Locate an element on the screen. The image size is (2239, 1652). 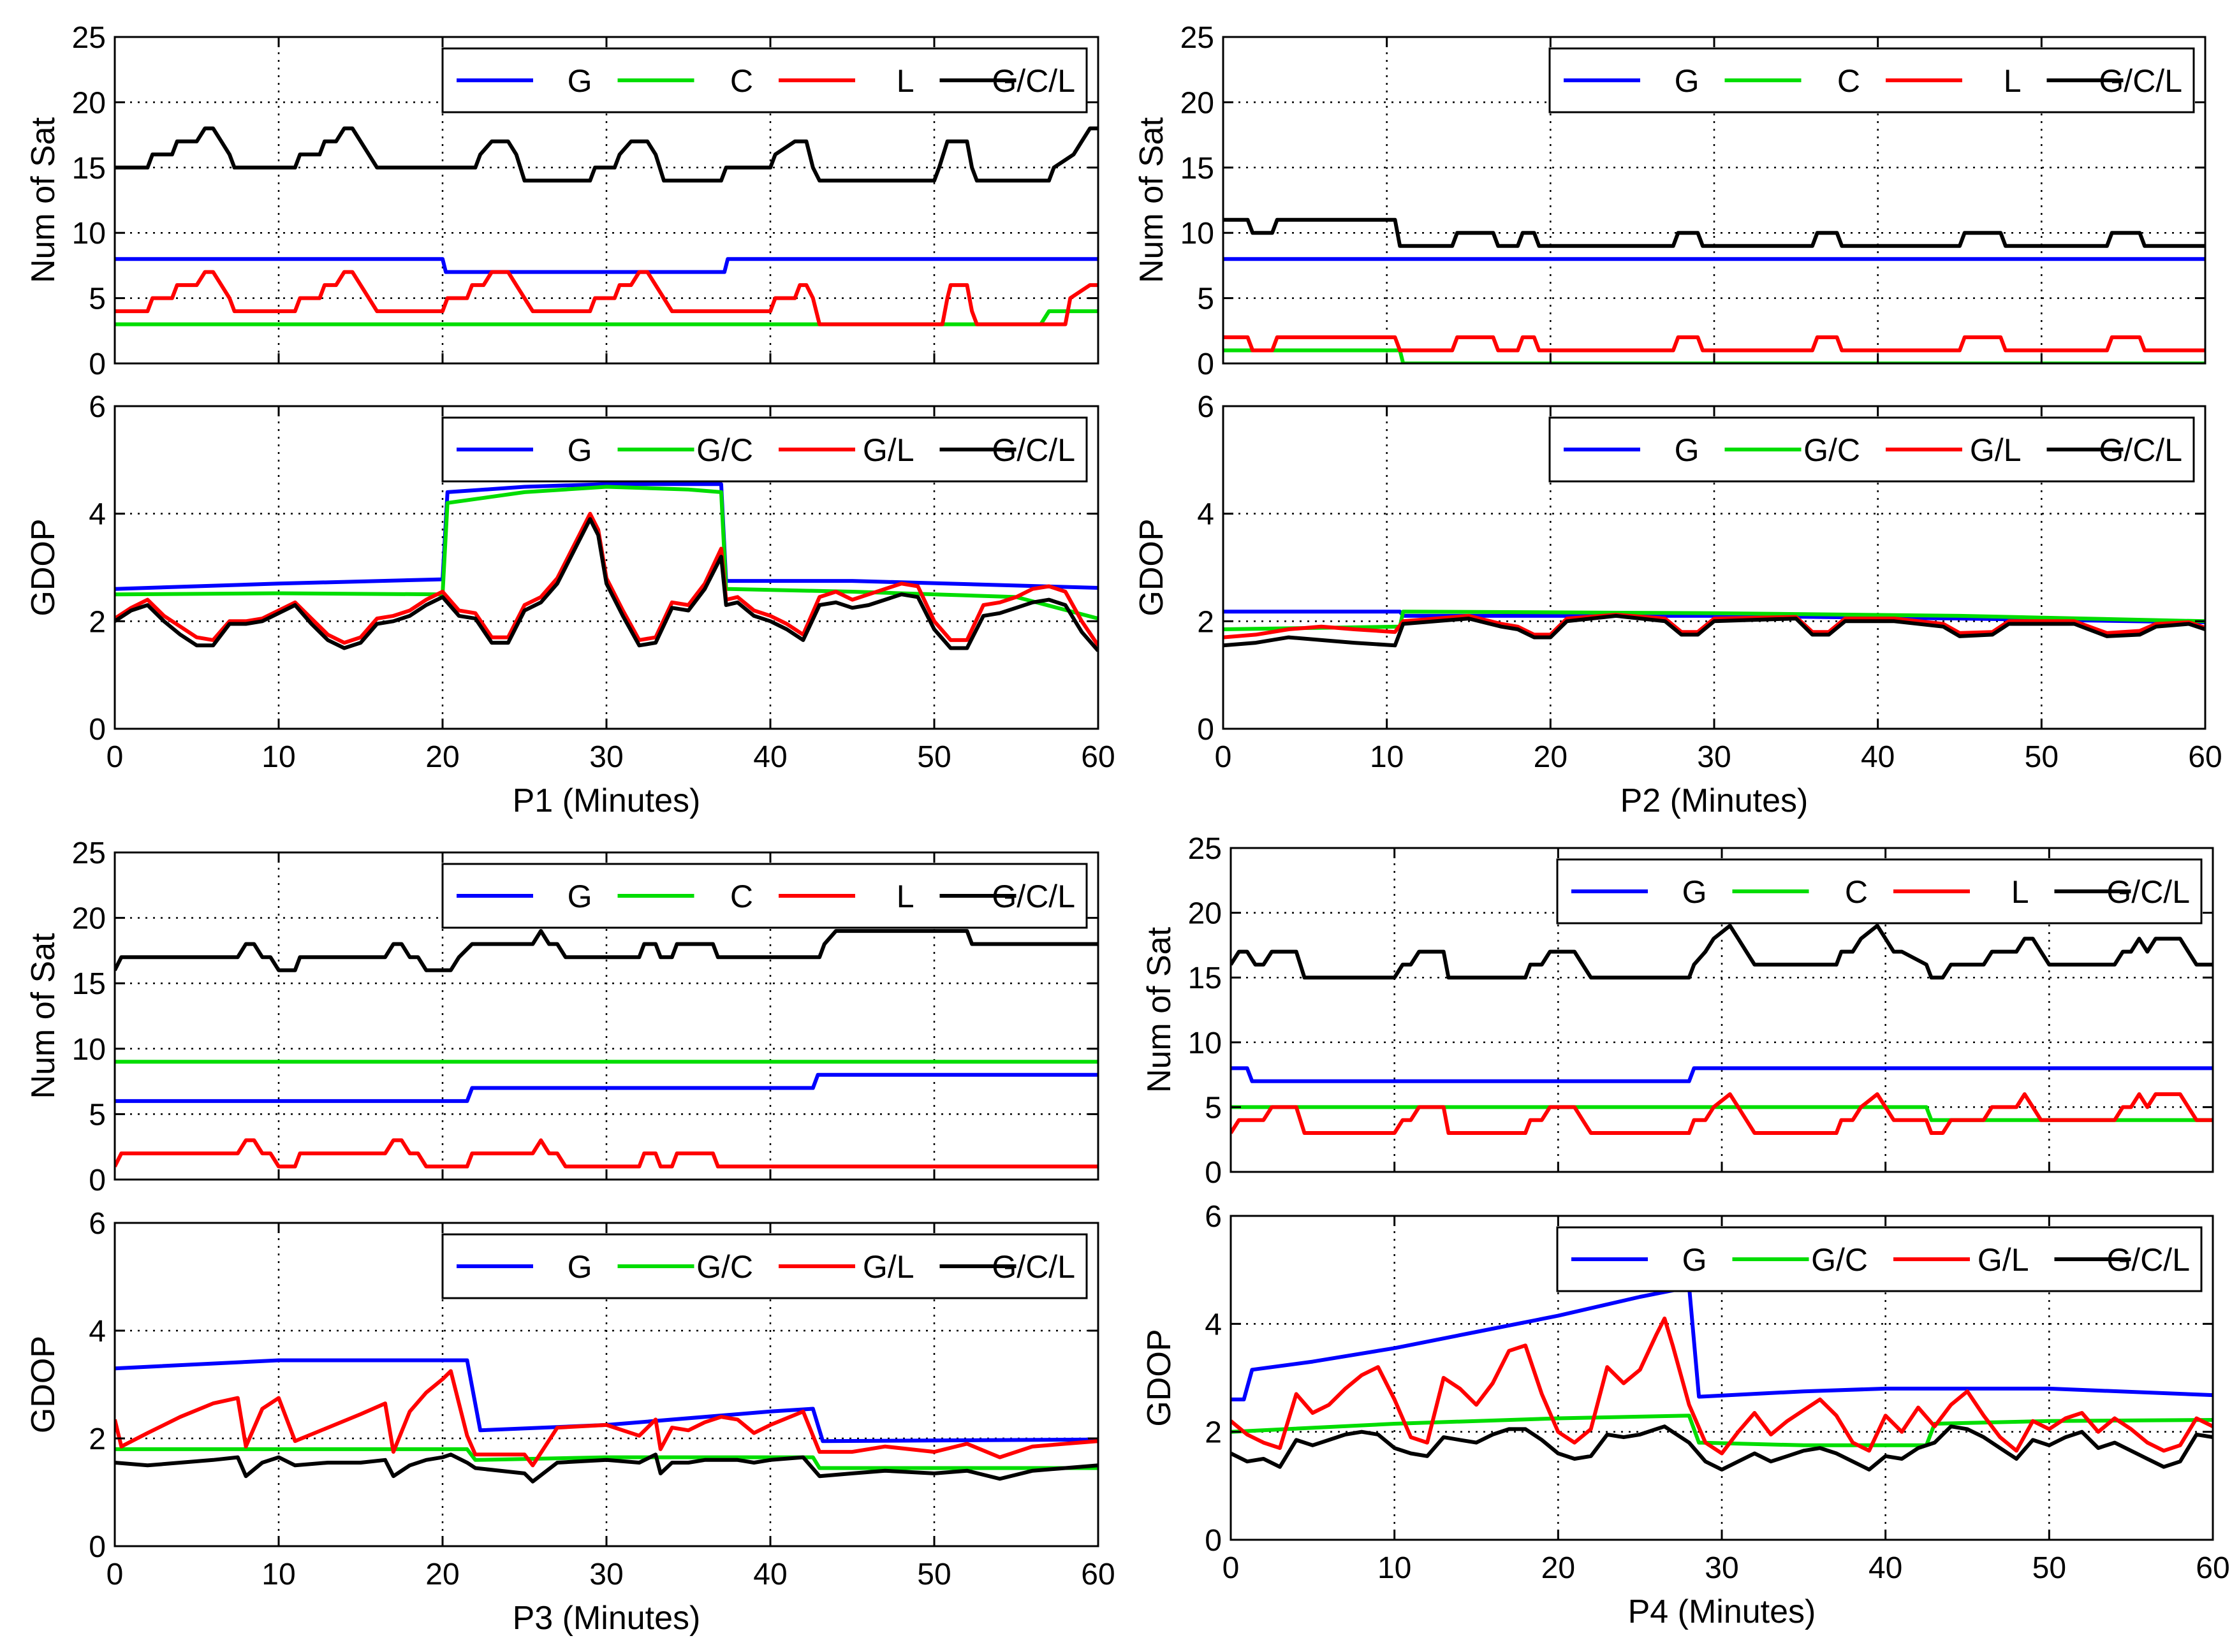
y-tick-label: 25 is located at coordinates (1205, 849).